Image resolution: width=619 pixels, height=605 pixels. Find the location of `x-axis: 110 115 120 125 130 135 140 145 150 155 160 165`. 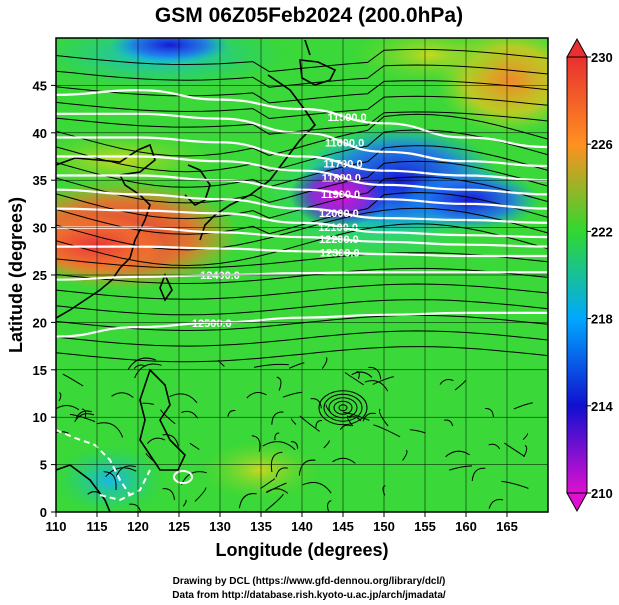

x-axis: 110 115 120 125 130 135 140 145 150 155 160 165 is located at coordinates (282, 523).